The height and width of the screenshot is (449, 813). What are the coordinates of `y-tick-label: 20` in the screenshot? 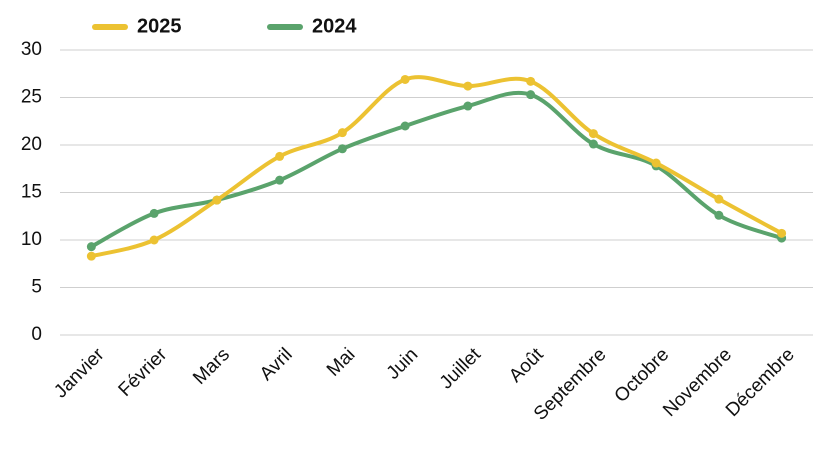 It's located at (31, 144).